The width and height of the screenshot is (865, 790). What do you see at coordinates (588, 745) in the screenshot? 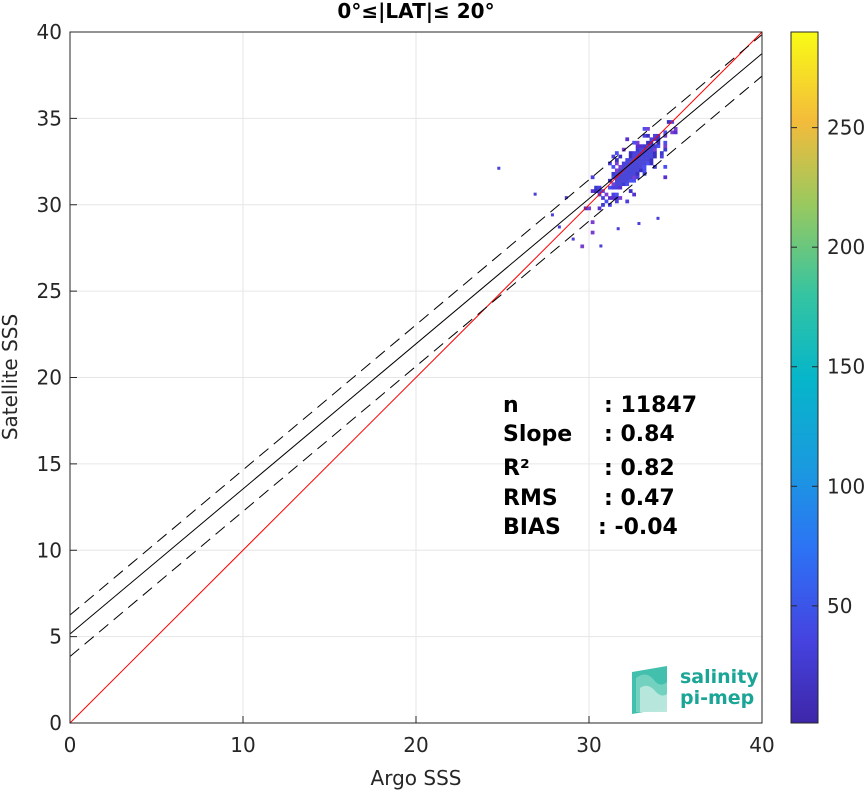
I see `x-tick-label: 30` at bounding box center [588, 745].